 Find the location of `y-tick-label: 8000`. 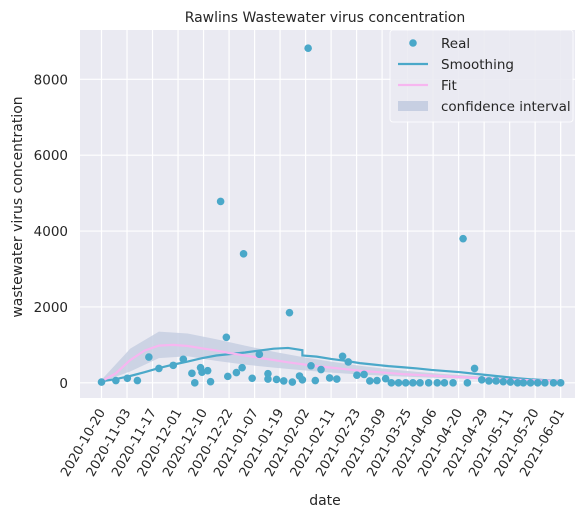

y-tick-label: 8000 is located at coordinates (51, 80).